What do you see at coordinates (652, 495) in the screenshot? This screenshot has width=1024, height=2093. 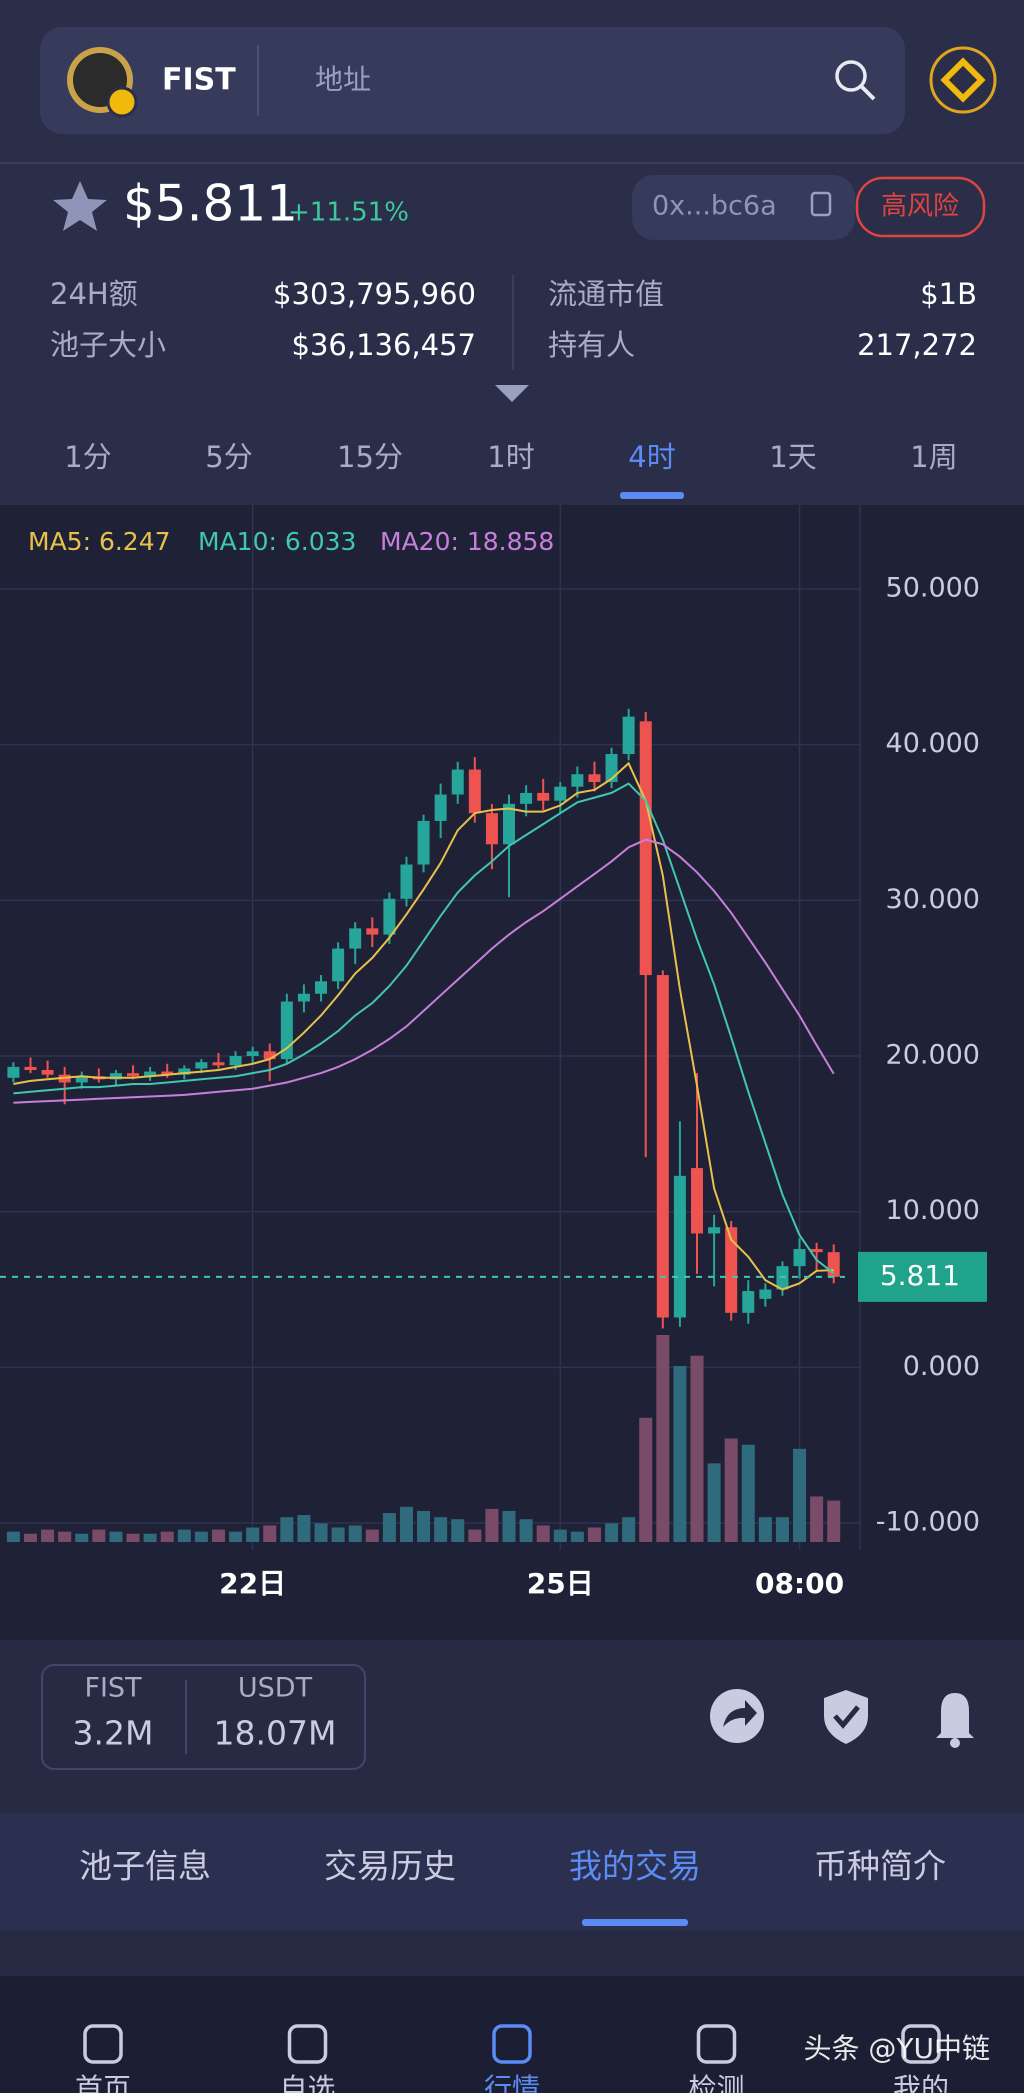 I see `active-underline` at bounding box center [652, 495].